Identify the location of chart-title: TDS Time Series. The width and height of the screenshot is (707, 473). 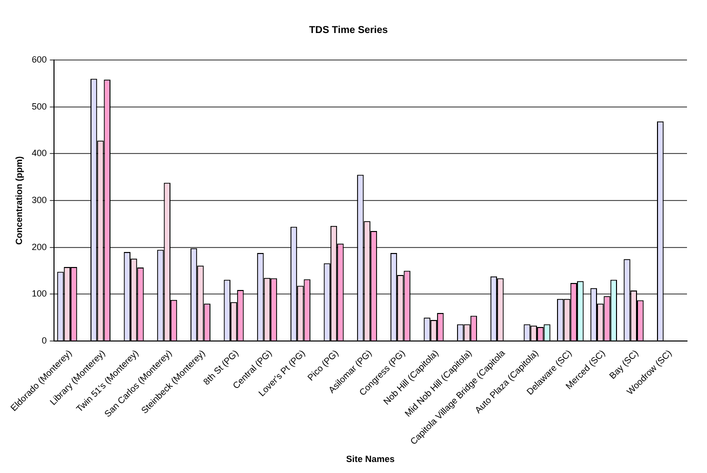
(348, 30).